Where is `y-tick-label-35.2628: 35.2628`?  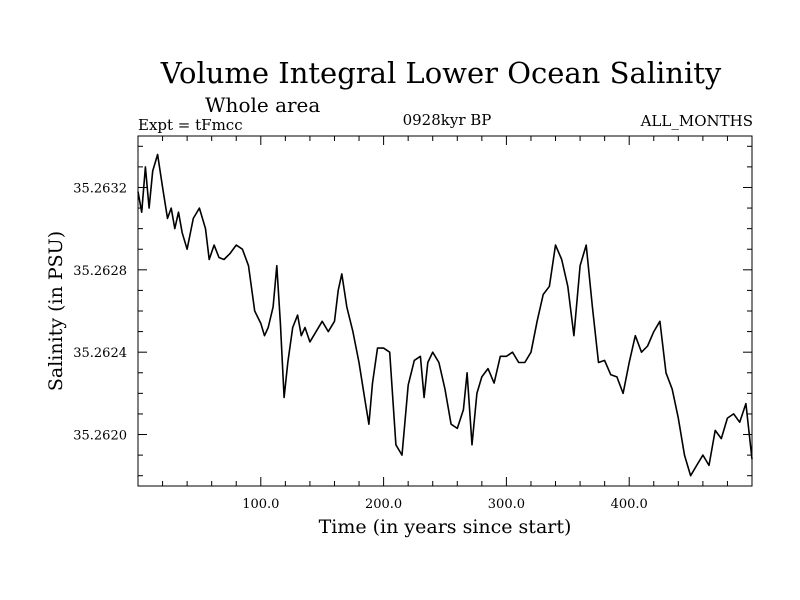 y-tick-label-35.2628: 35.2628 is located at coordinates (100, 271).